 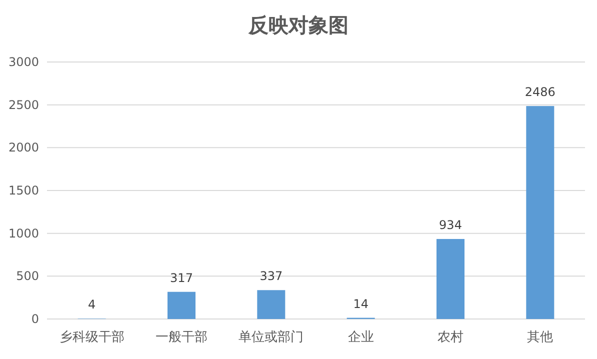 I want to click on y-tick-label: 500, so click(x=27, y=276).